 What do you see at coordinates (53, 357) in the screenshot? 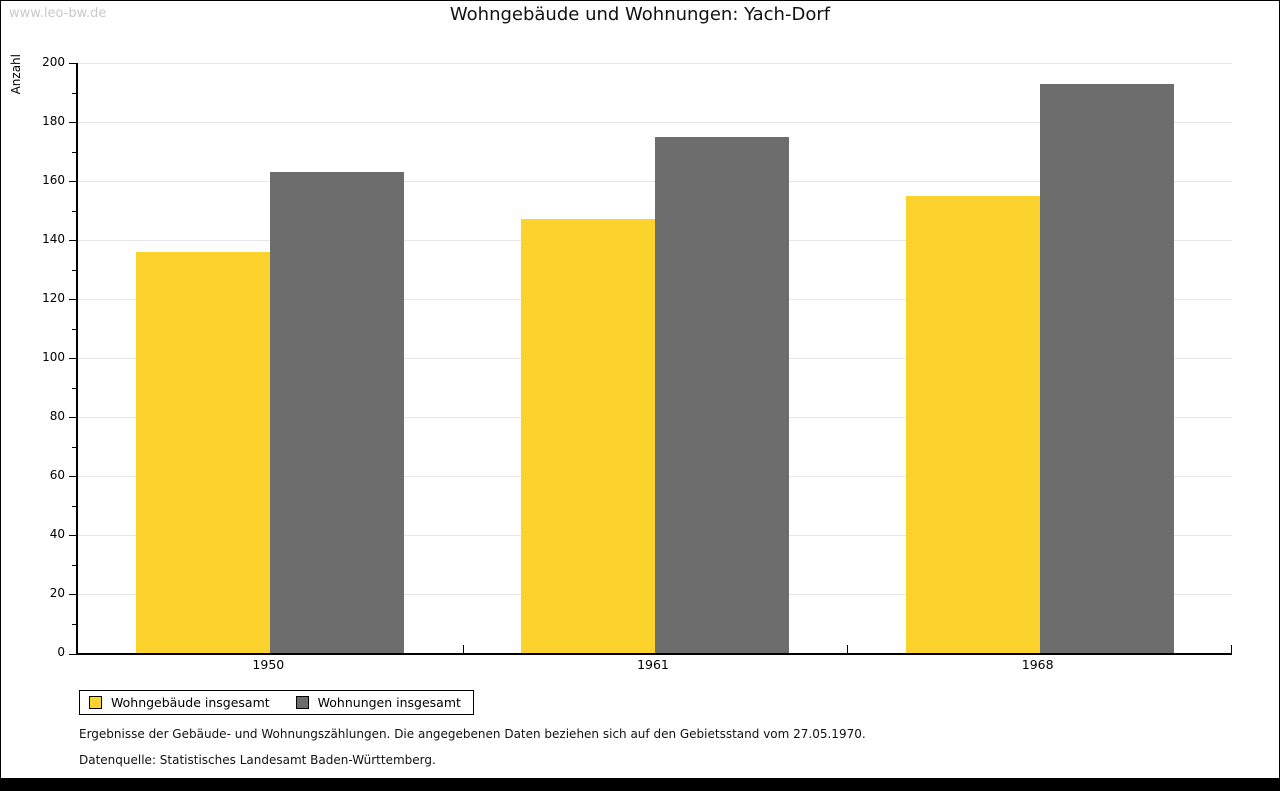
I see `y-tick-label: 100` at bounding box center [53, 357].